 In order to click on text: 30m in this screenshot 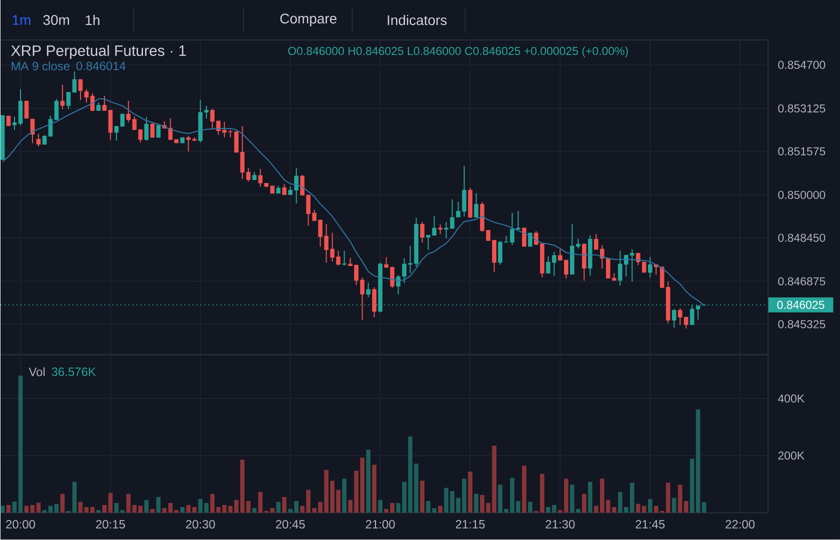, I will do `click(56, 20)`.